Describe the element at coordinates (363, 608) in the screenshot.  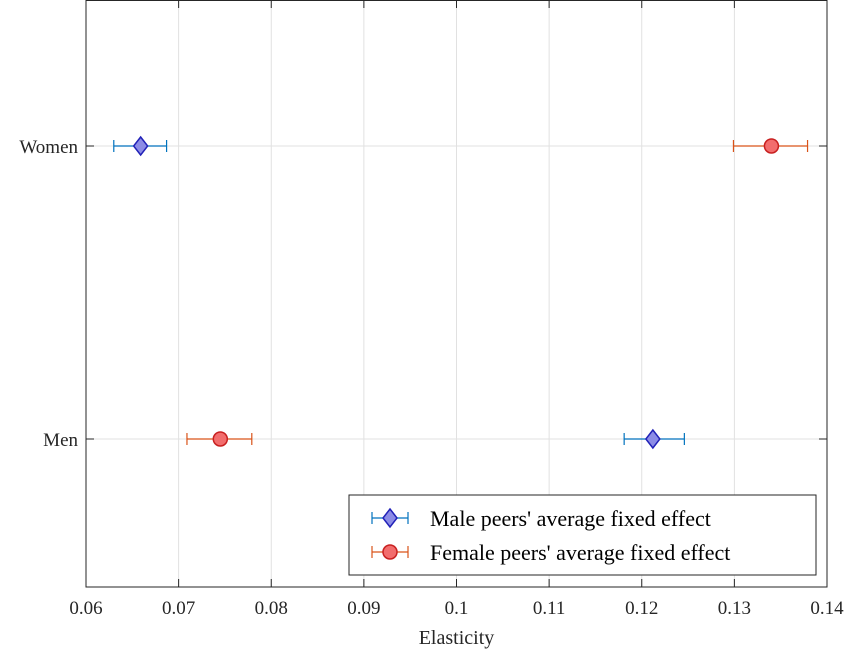
I see `x-tick-label: 0.09` at that location.